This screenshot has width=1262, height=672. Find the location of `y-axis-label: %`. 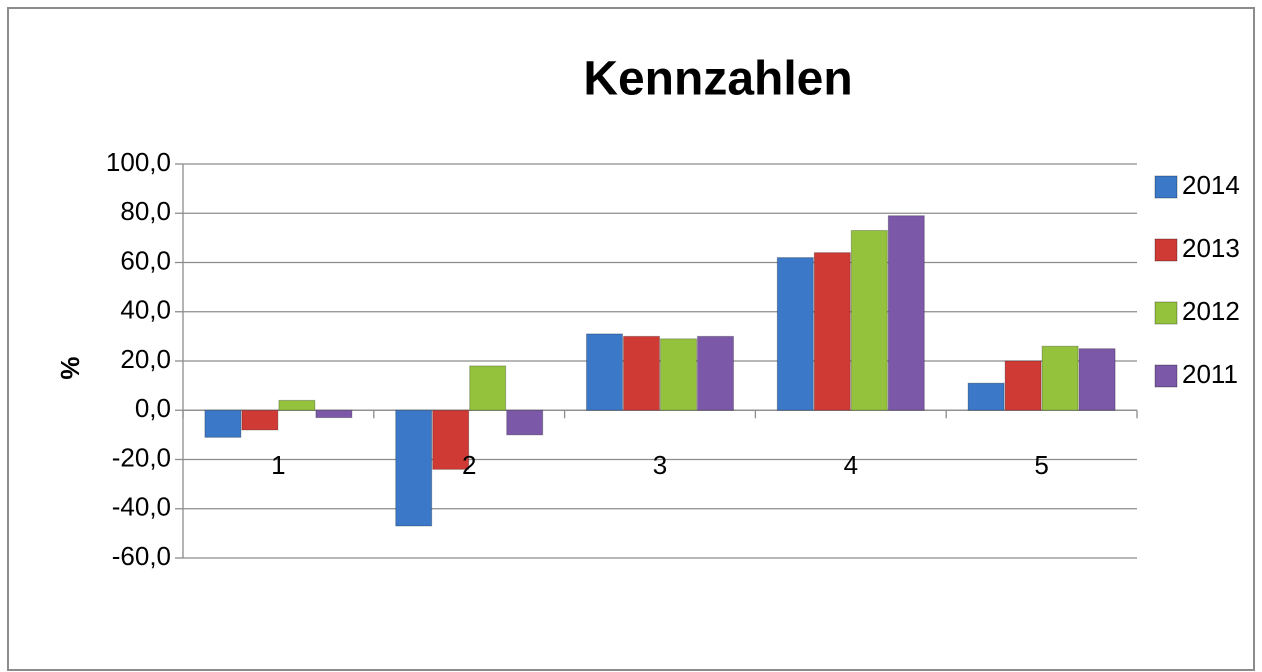

y-axis-label: % is located at coordinates (70, 367).